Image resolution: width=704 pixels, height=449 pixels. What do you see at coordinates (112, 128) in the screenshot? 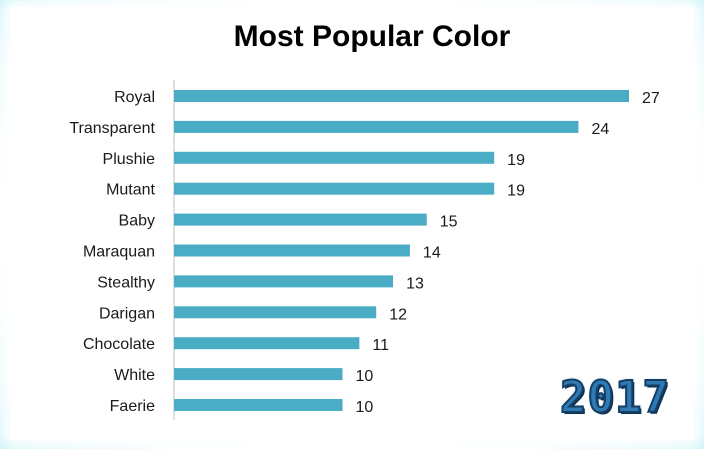
I see `category-label: Transparent` at bounding box center [112, 128].